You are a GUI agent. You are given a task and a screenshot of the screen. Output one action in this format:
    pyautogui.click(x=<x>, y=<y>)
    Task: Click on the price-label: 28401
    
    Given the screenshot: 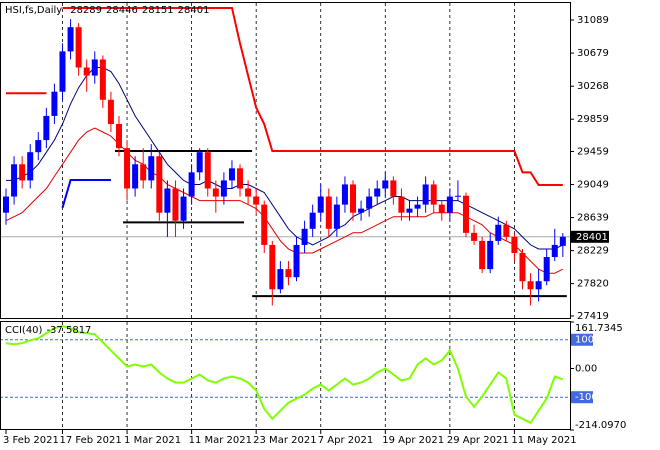 What is the action you would take?
    pyautogui.click(x=592, y=237)
    